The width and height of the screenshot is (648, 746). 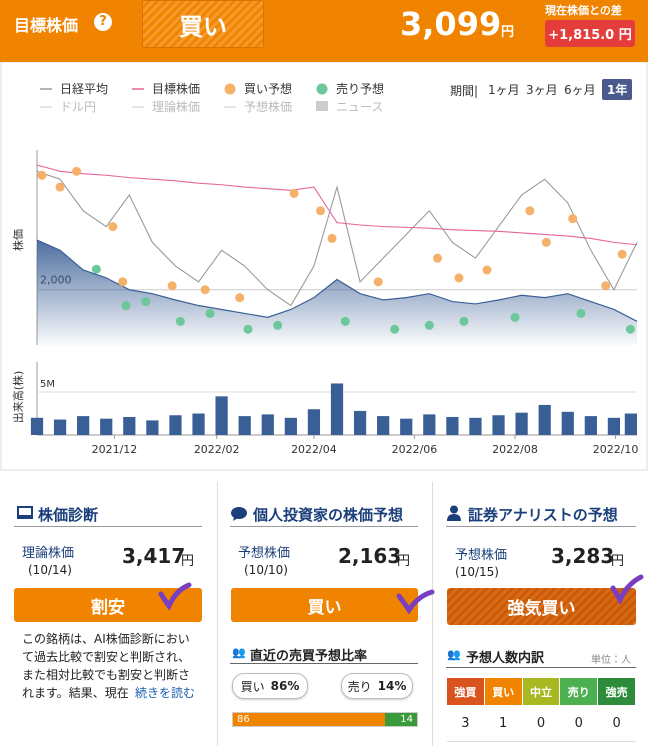 I want to click on buy-percent: 86%, so click(x=285, y=686).